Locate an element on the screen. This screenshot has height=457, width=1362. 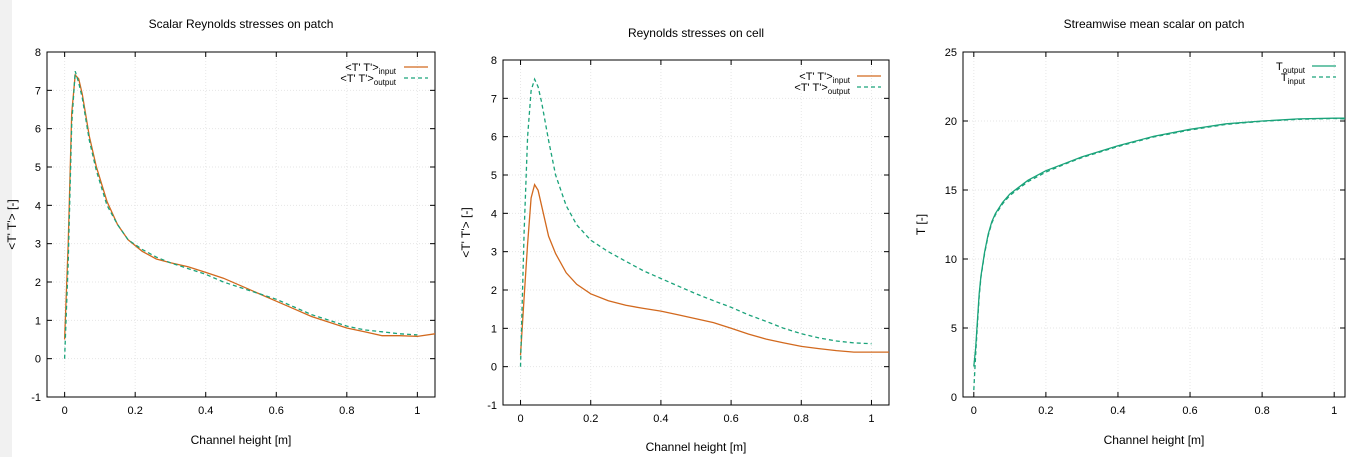
chart-title: Streamwise mean scalar on patch is located at coordinates (1154, 24).